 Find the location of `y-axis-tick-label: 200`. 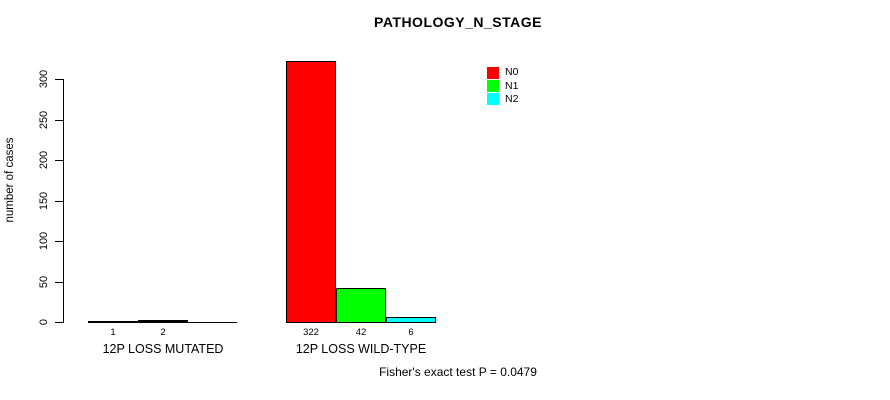

y-axis-tick-label: 200 is located at coordinates (44, 160).